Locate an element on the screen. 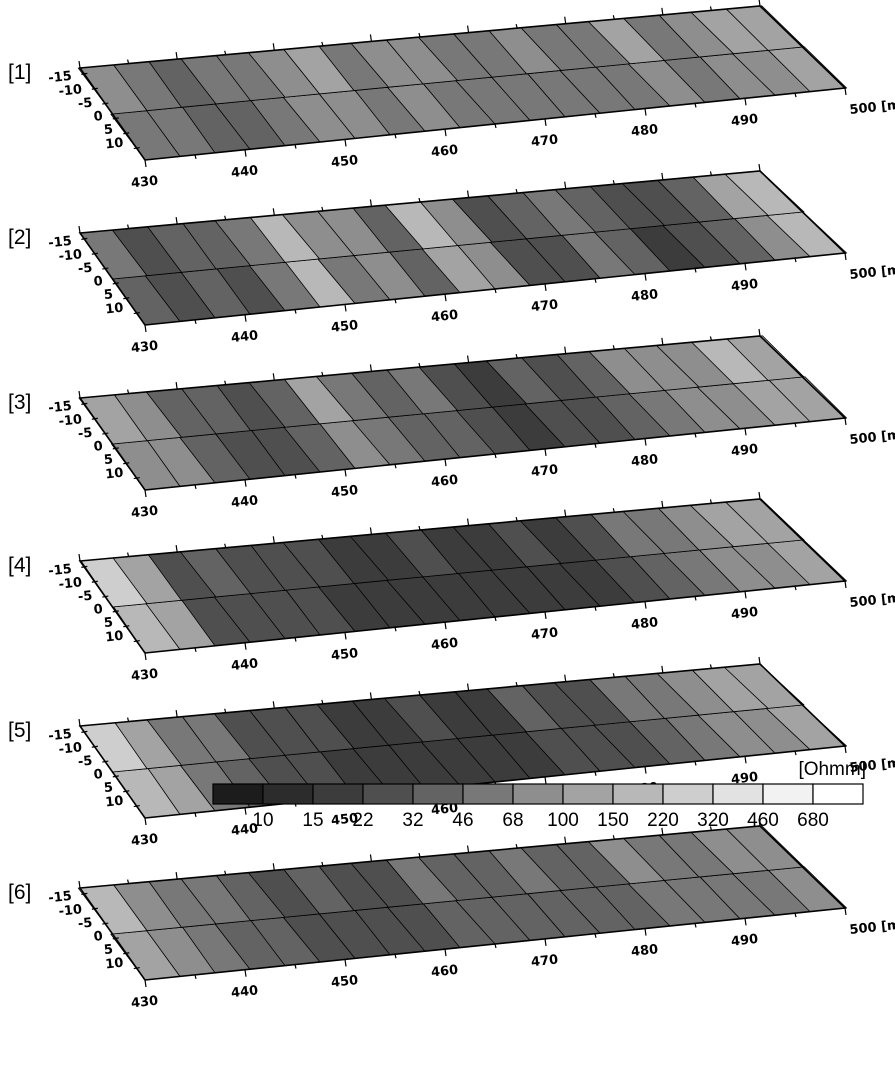 The width and height of the screenshot is (895, 1066). legend-level-label: 100 is located at coordinates (563, 820).